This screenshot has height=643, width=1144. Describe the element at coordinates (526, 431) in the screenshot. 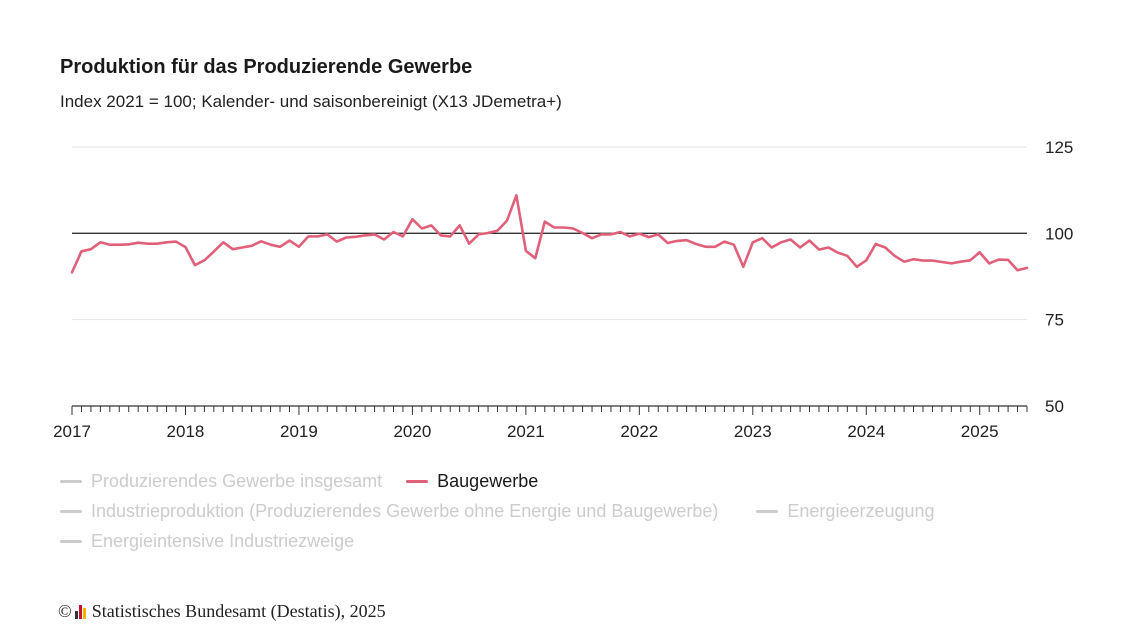

I see `x-tick-label: 2021` at that location.